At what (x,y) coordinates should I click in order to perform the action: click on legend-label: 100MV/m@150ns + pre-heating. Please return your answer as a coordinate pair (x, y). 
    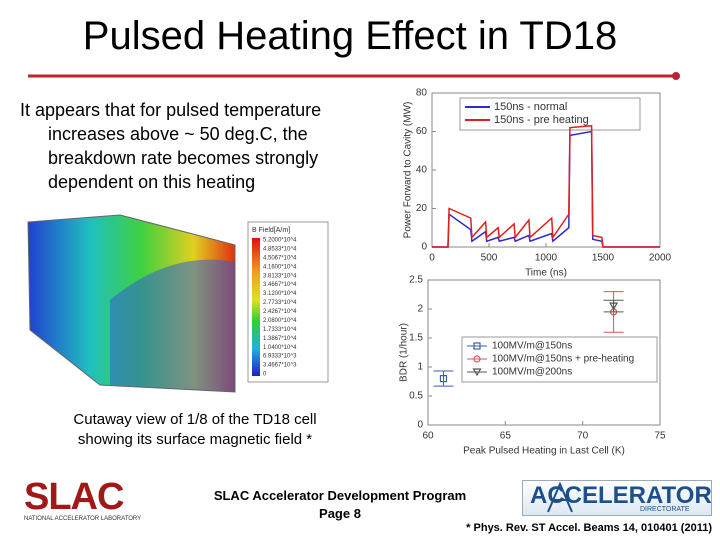
    Looking at the image, I should click on (563, 359).